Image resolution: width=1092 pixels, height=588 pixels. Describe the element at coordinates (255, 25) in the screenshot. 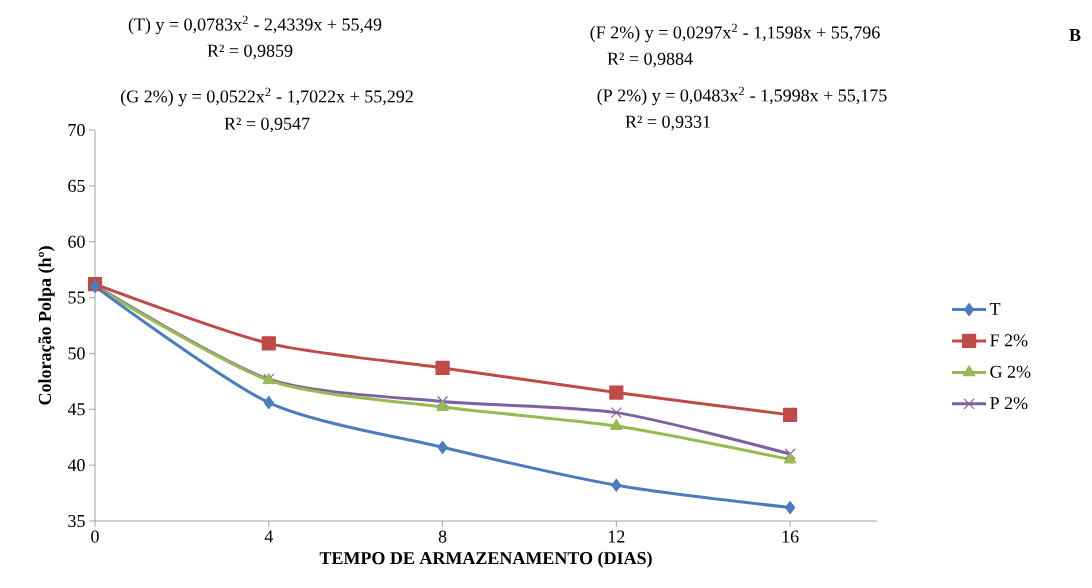

I see `text: (T) y = 0,0783x$^{2}$ - 2,4339x + 55,49` at that location.